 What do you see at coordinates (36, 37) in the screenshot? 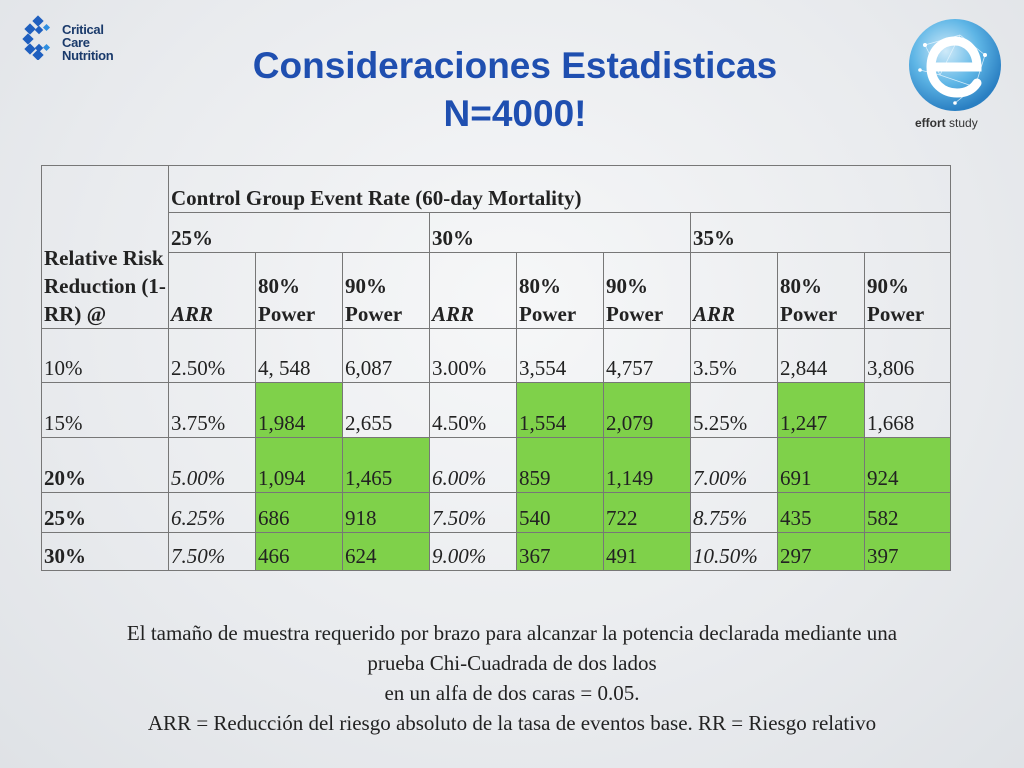
I see `ccn-logo-mark-icon` at bounding box center [36, 37].